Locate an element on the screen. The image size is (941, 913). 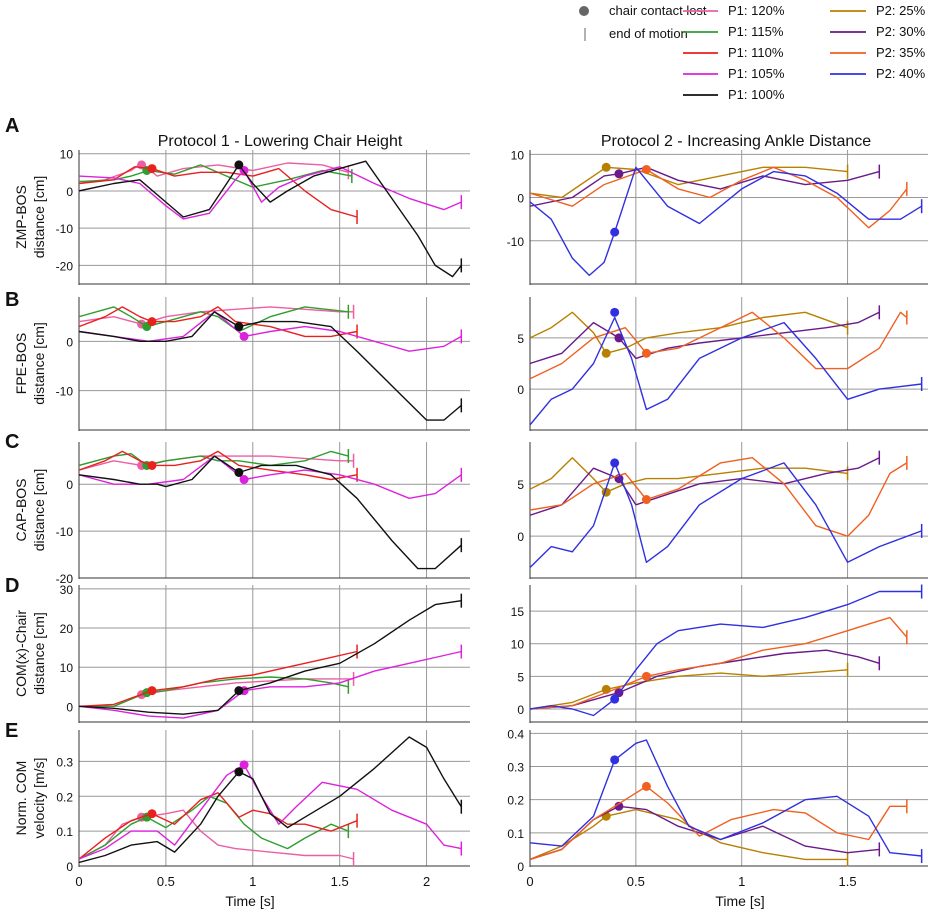
panel-a-p2: 10 0 -10 is located at coordinates (717, 216).